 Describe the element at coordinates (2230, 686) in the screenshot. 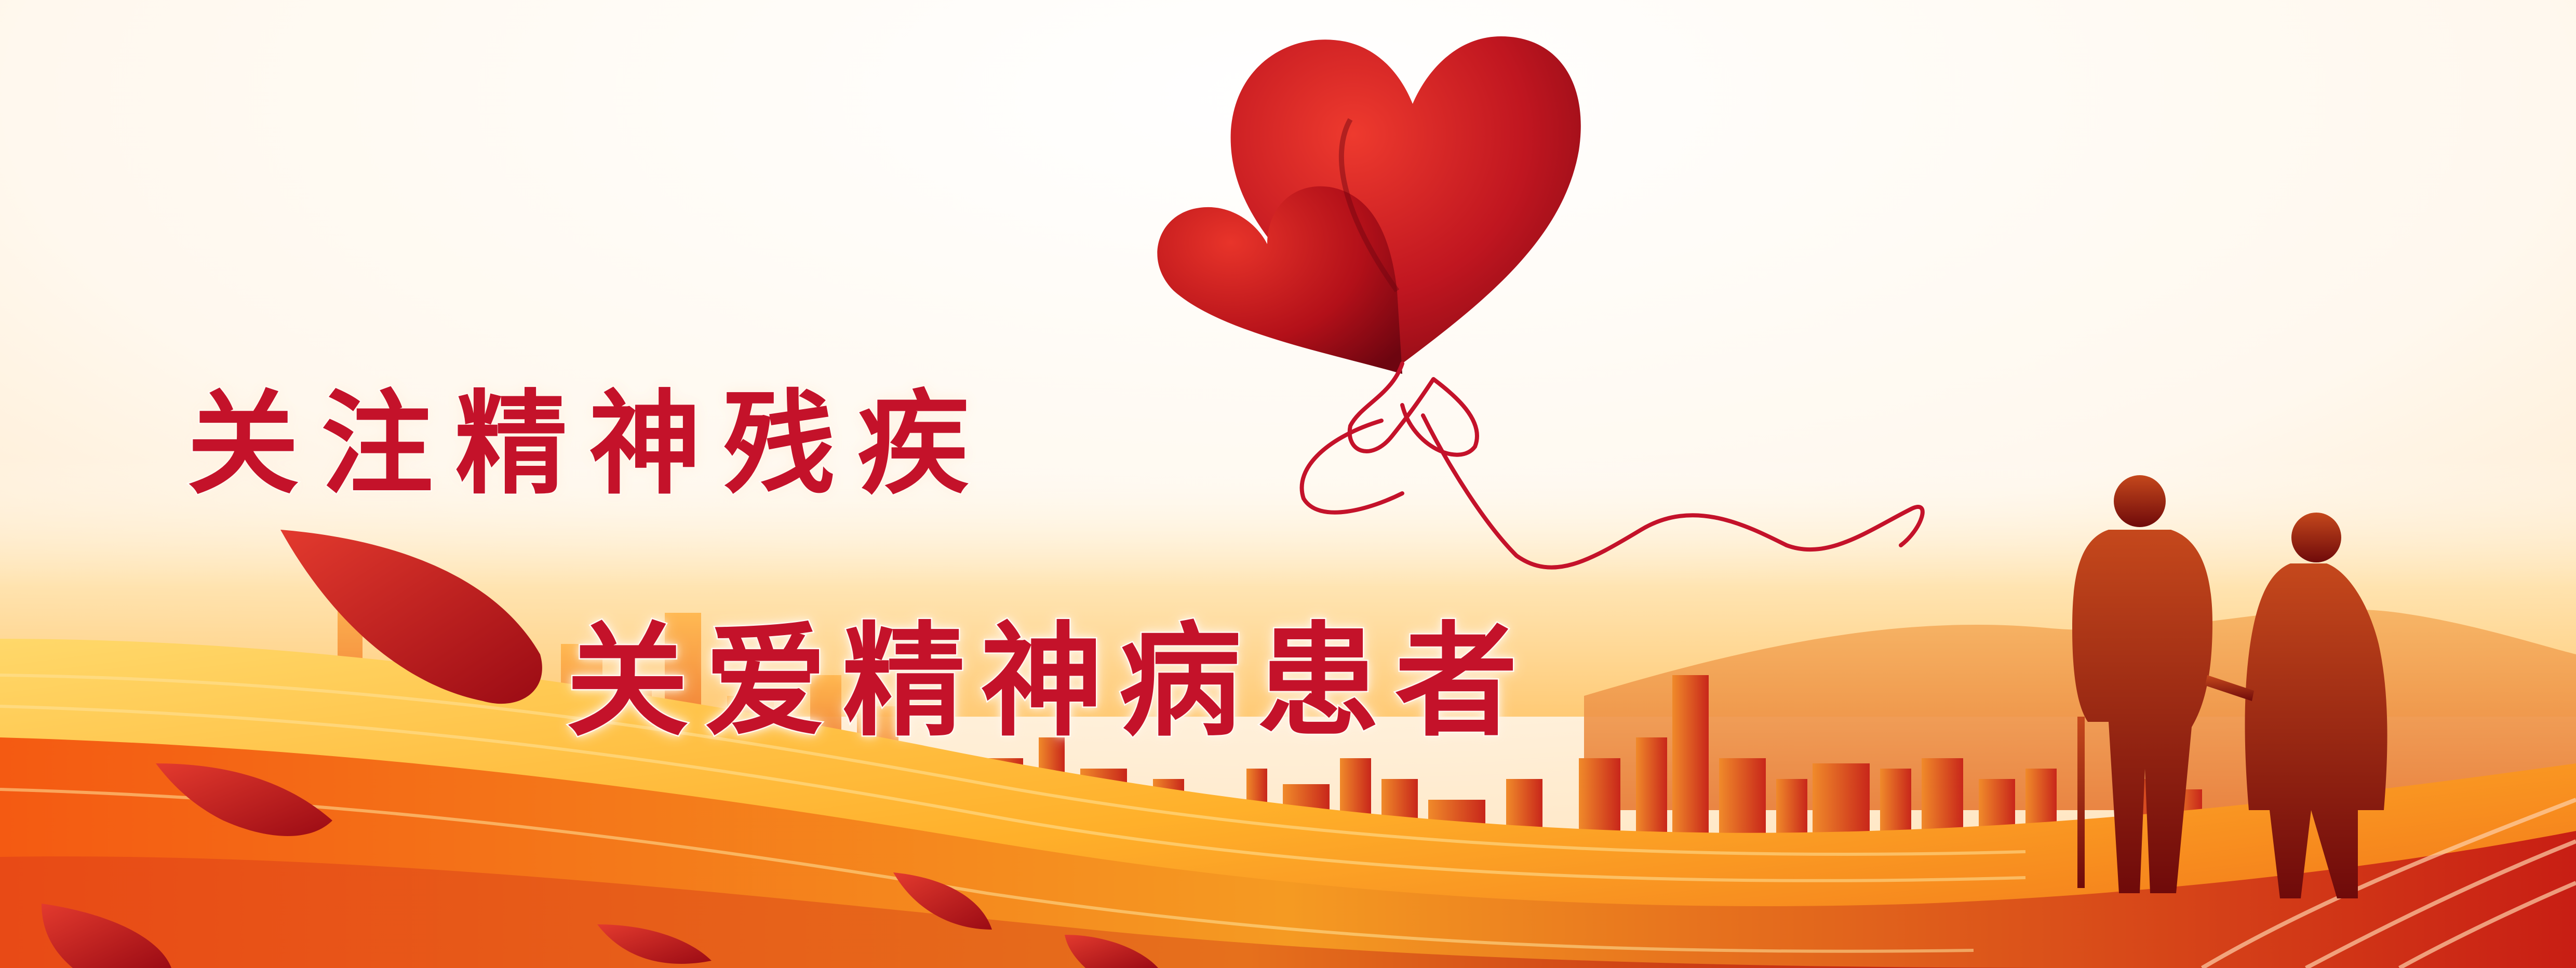

I see `elderly-couple-silhouette-icon` at that location.